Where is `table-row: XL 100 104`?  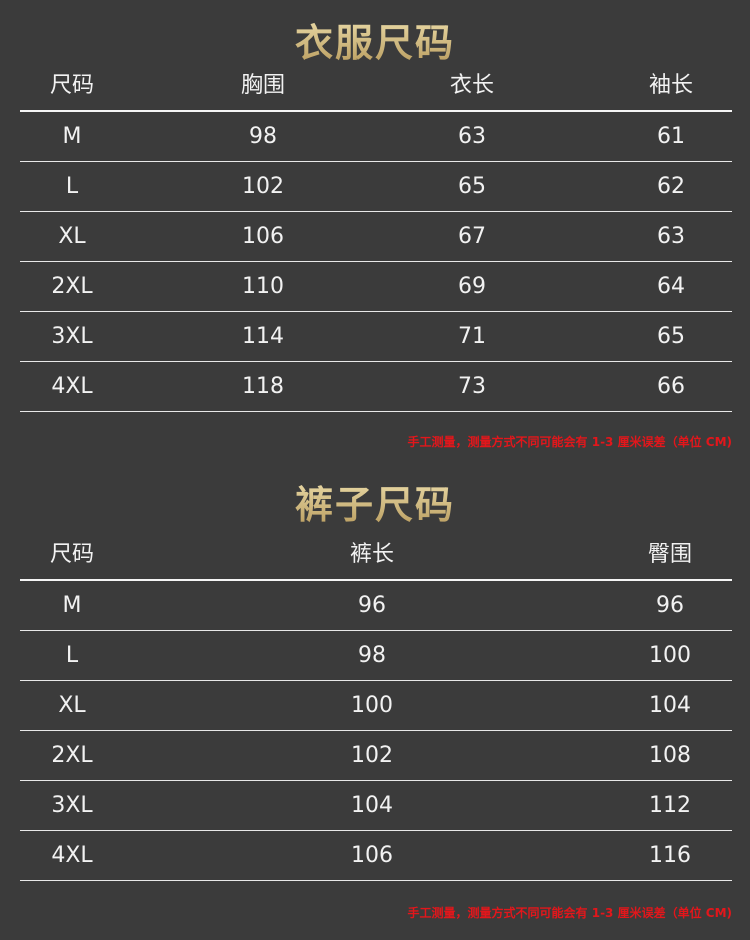
table-row: XL 100 104 is located at coordinates (376, 706).